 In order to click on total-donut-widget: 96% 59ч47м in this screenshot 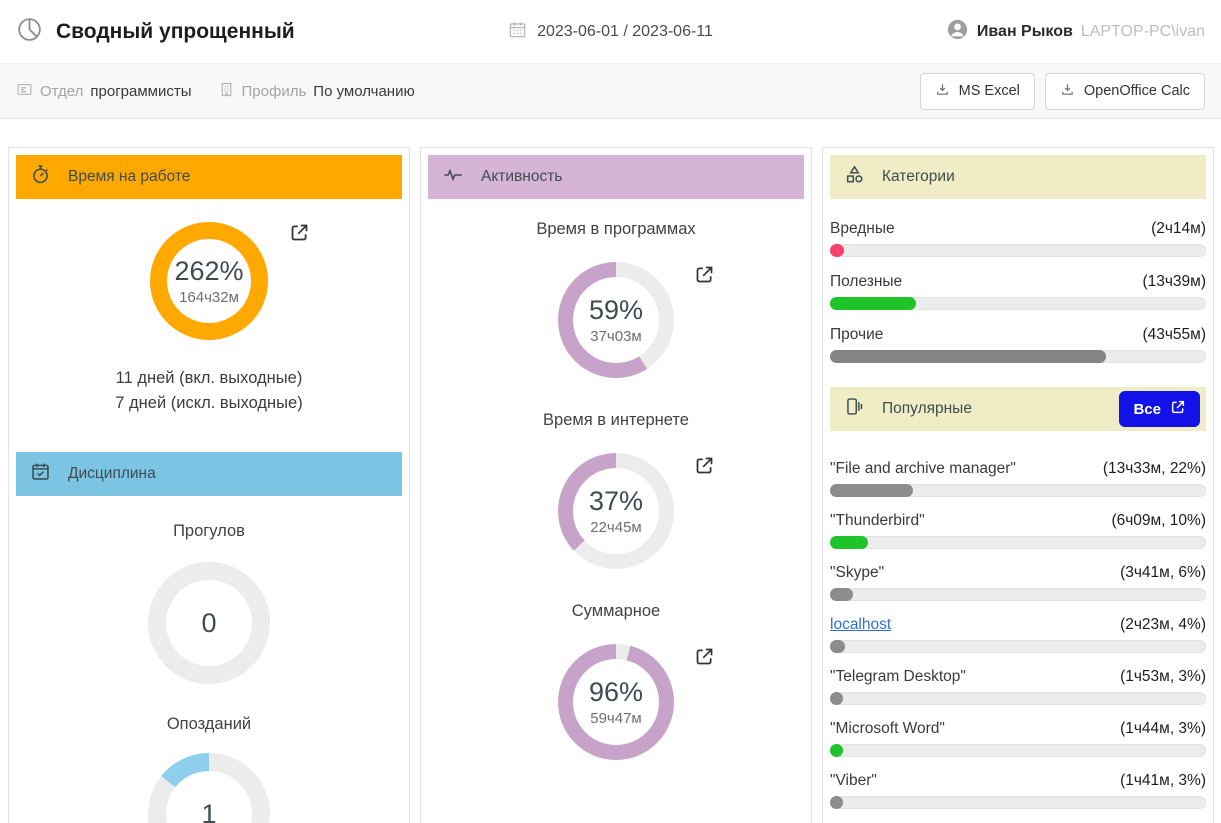, I will do `click(635, 702)`.